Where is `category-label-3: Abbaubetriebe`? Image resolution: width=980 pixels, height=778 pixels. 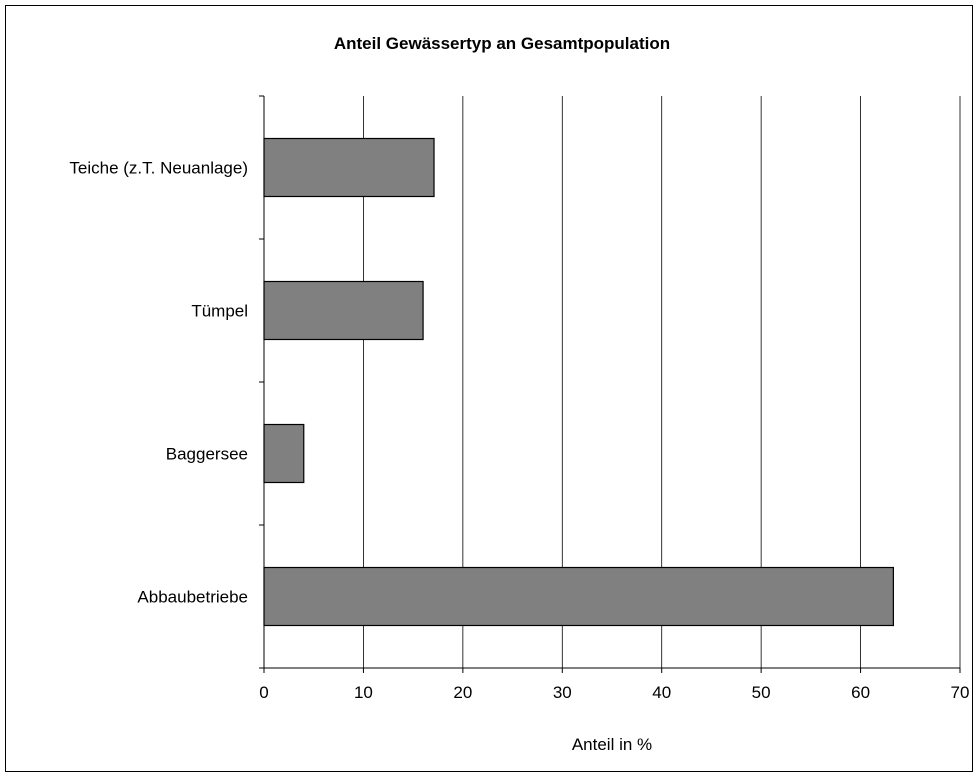 category-label-3: Abbaubetriebe is located at coordinates (192, 597).